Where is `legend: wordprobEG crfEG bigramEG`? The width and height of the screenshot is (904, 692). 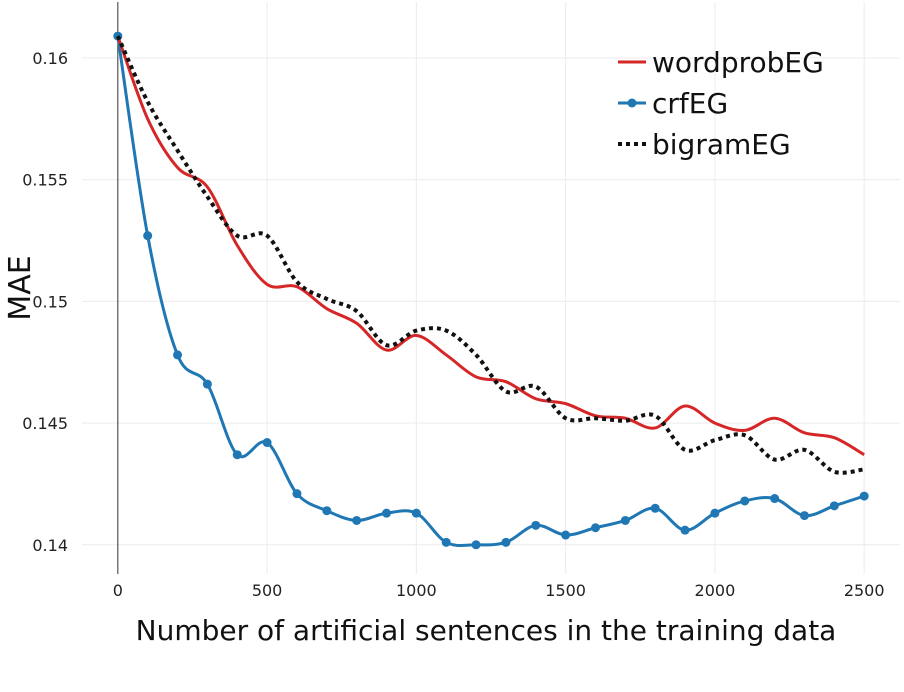
legend: wordprobEG crfEG bigramEG is located at coordinates (721, 103).